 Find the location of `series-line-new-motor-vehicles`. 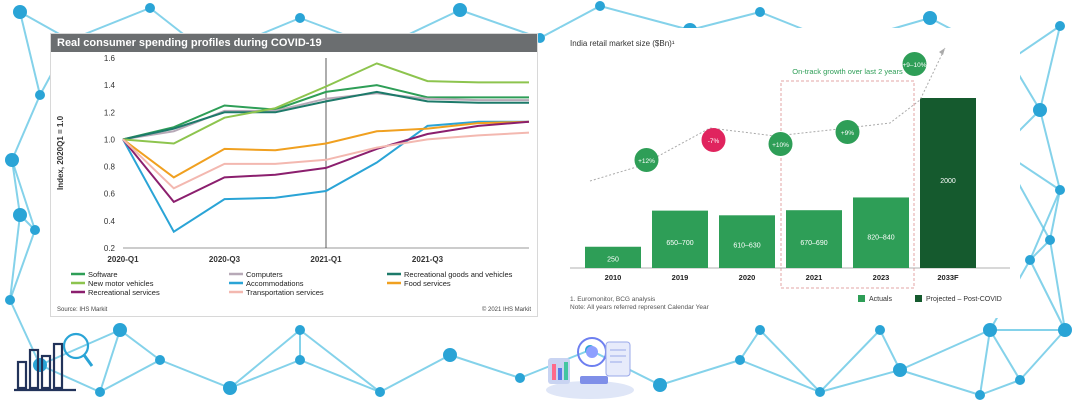

series-line-new-motor-vehicles is located at coordinates (325, 103).